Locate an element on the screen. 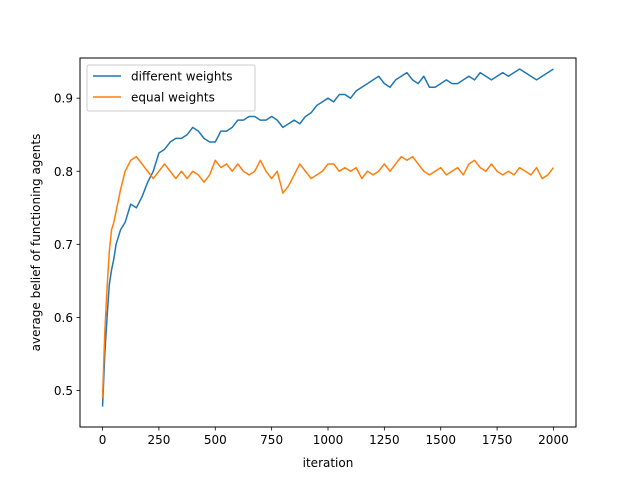  x-tick-label: 0 is located at coordinates (103, 440).